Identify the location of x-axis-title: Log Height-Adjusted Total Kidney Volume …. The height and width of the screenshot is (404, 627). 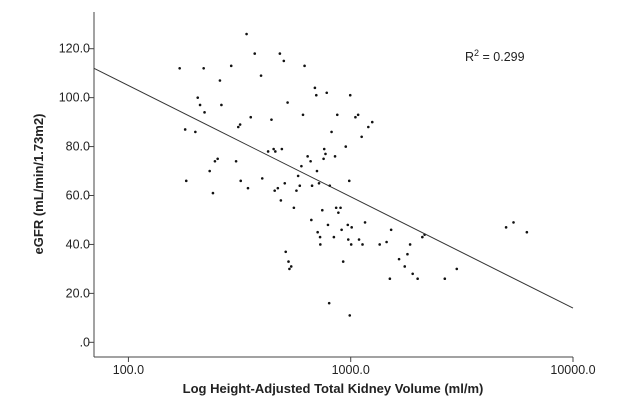
(333, 388).